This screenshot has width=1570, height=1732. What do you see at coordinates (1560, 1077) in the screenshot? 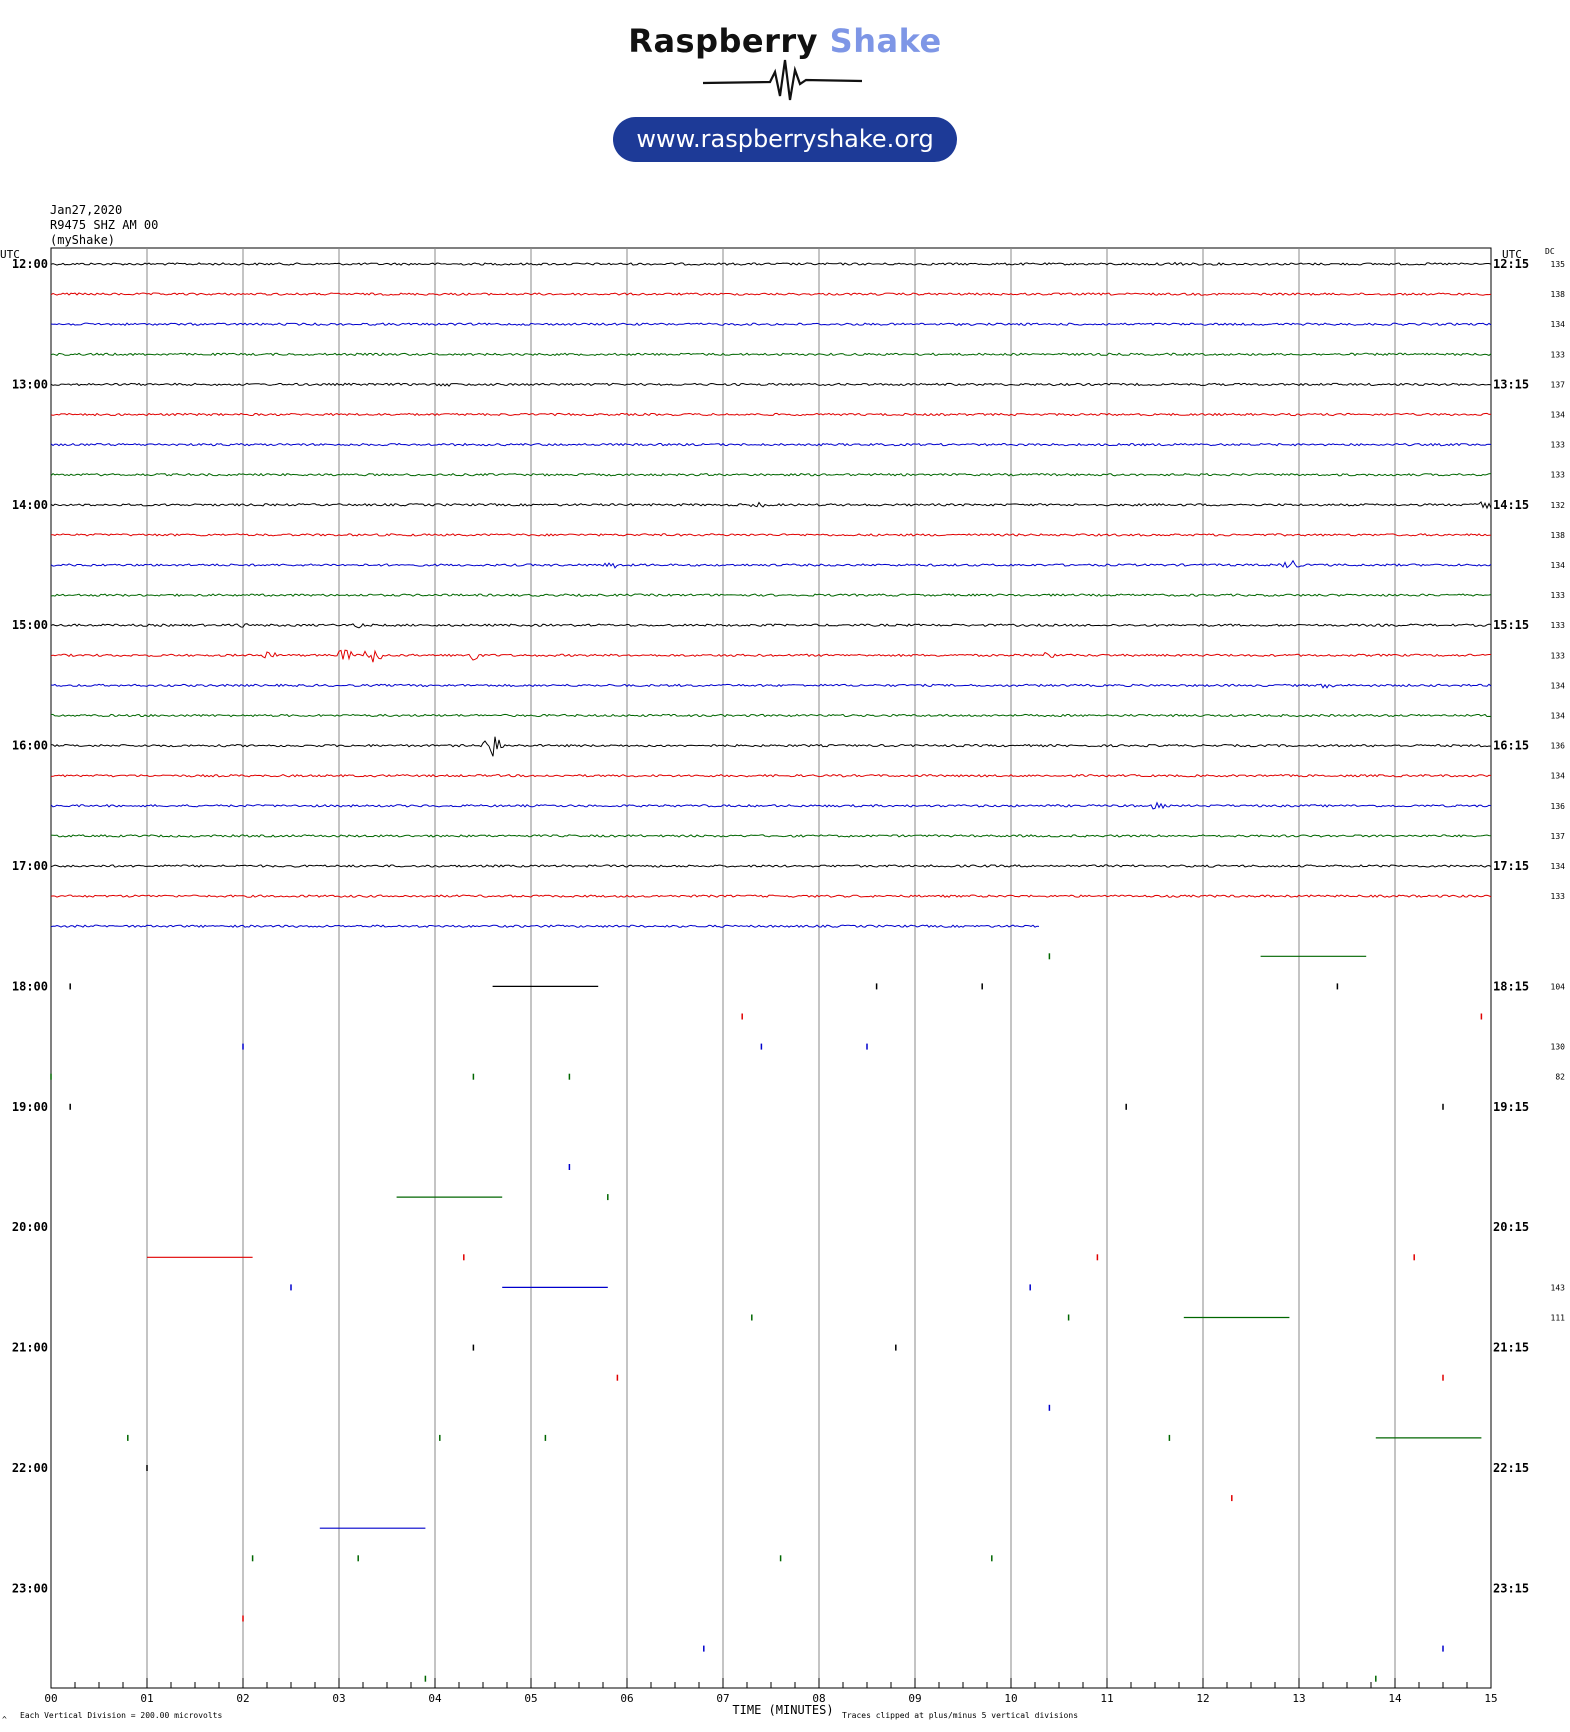
I see `dc-value-label: 82` at bounding box center [1560, 1077].